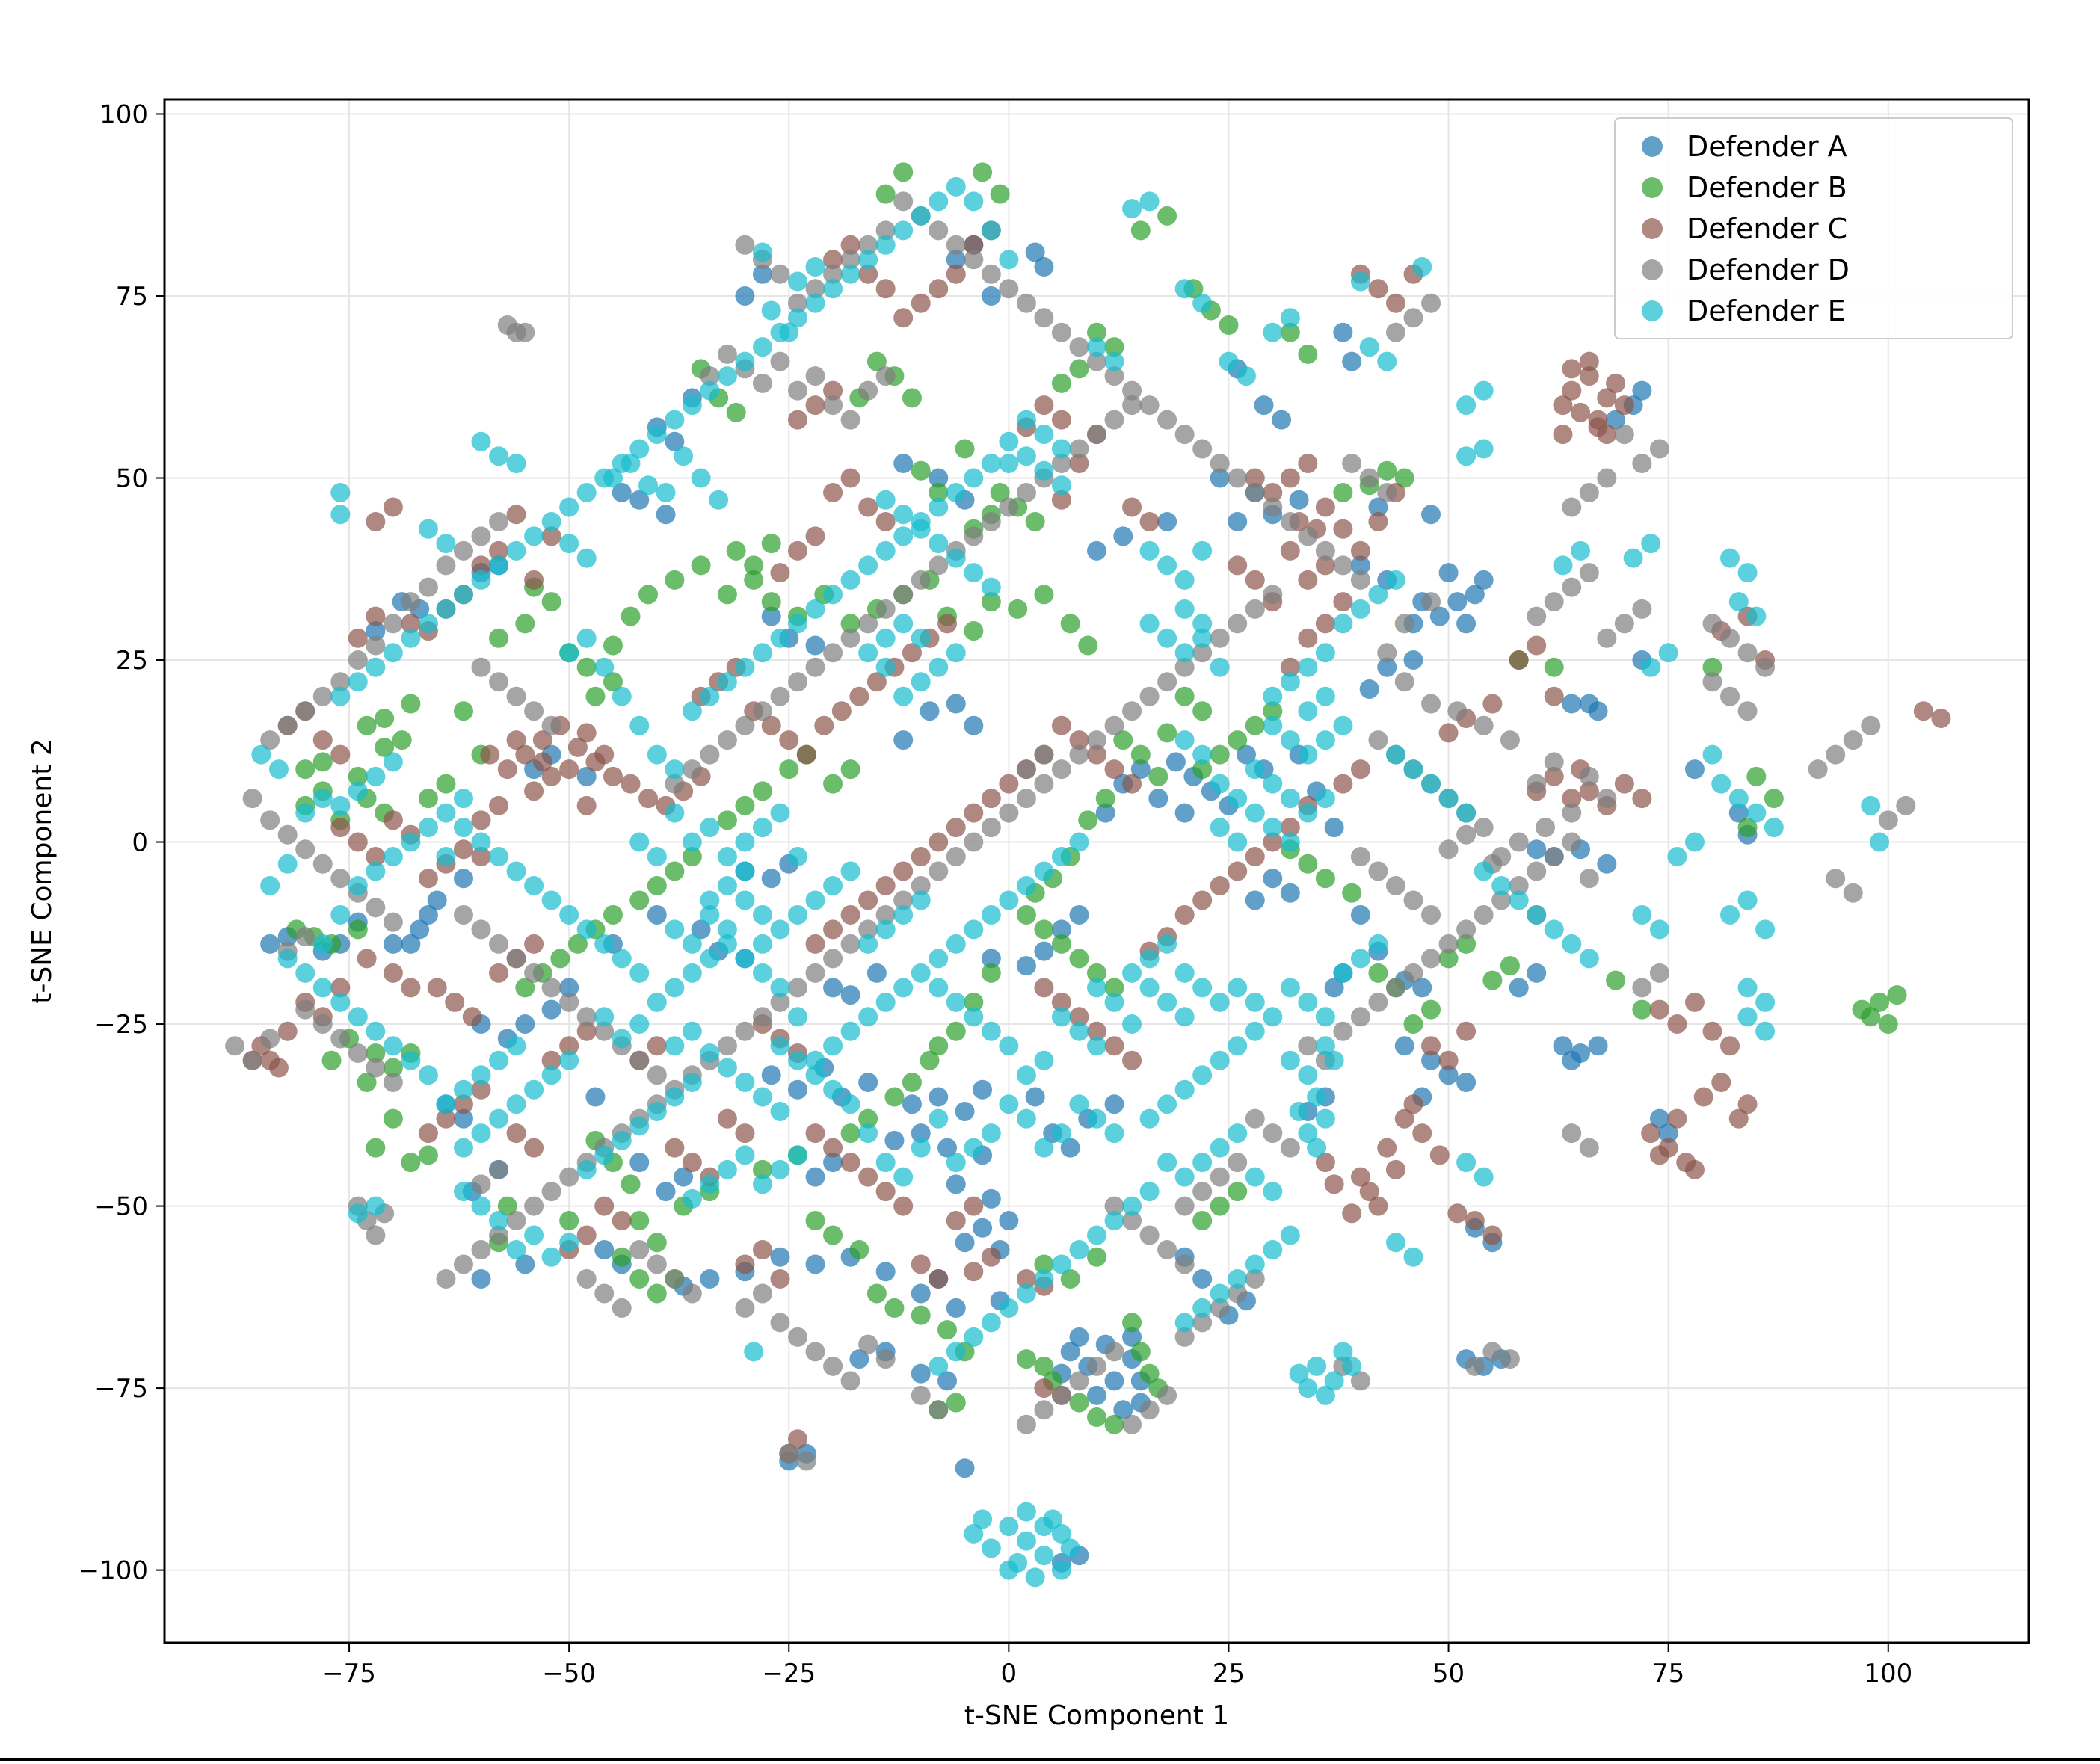 The width and height of the screenshot is (2100, 1764). I want to click on x-tick-label: −50, so click(569, 1674).